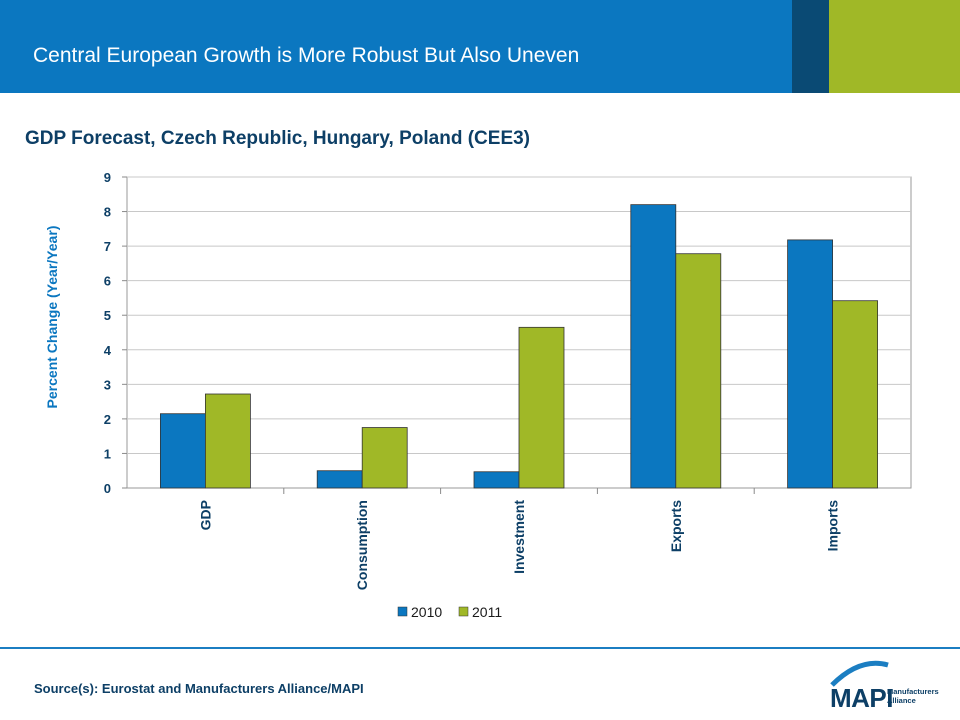 The height and width of the screenshot is (720, 960). I want to click on bar-2010-gdp, so click(182, 451).